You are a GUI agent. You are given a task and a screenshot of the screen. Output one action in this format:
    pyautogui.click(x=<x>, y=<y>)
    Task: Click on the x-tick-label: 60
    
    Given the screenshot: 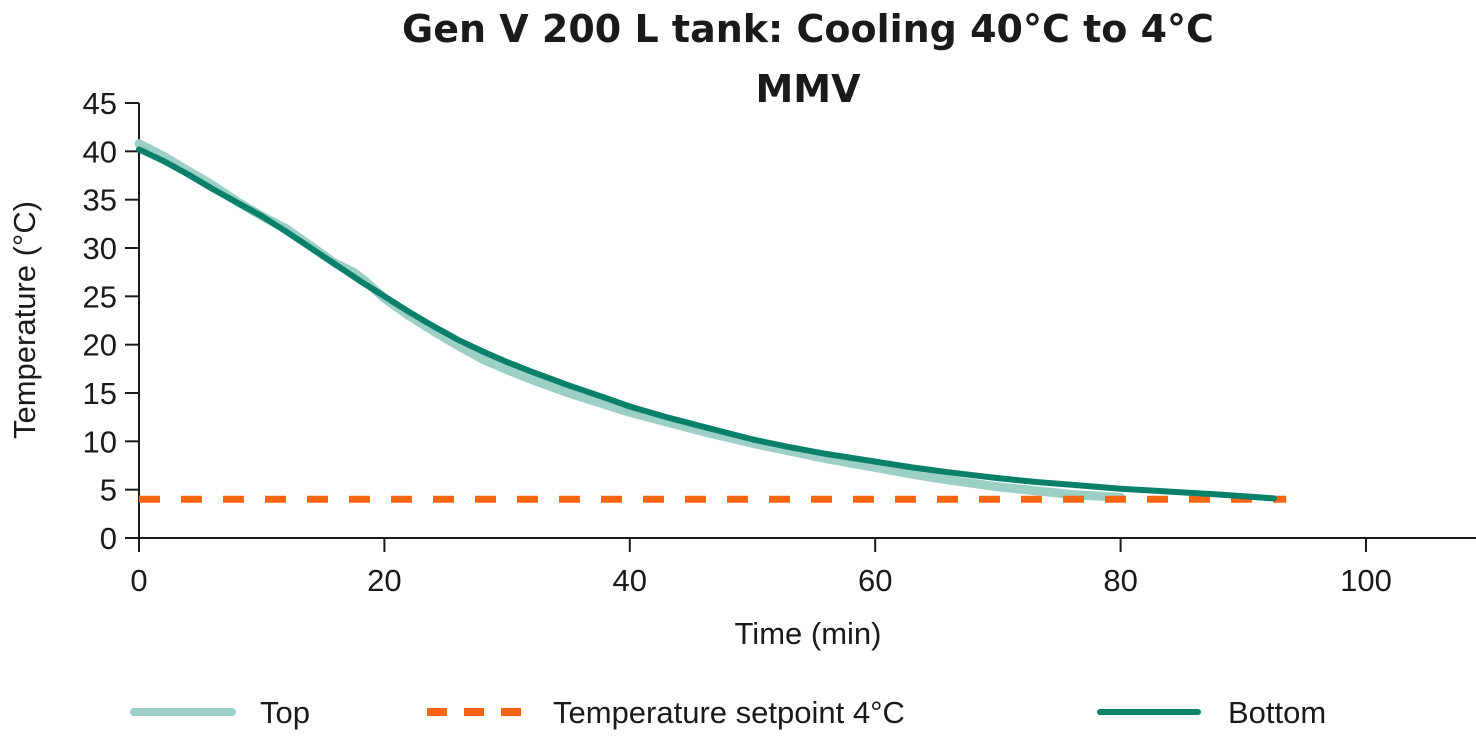 What is the action you would take?
    pyautogui.click(x=875, y=580)
    